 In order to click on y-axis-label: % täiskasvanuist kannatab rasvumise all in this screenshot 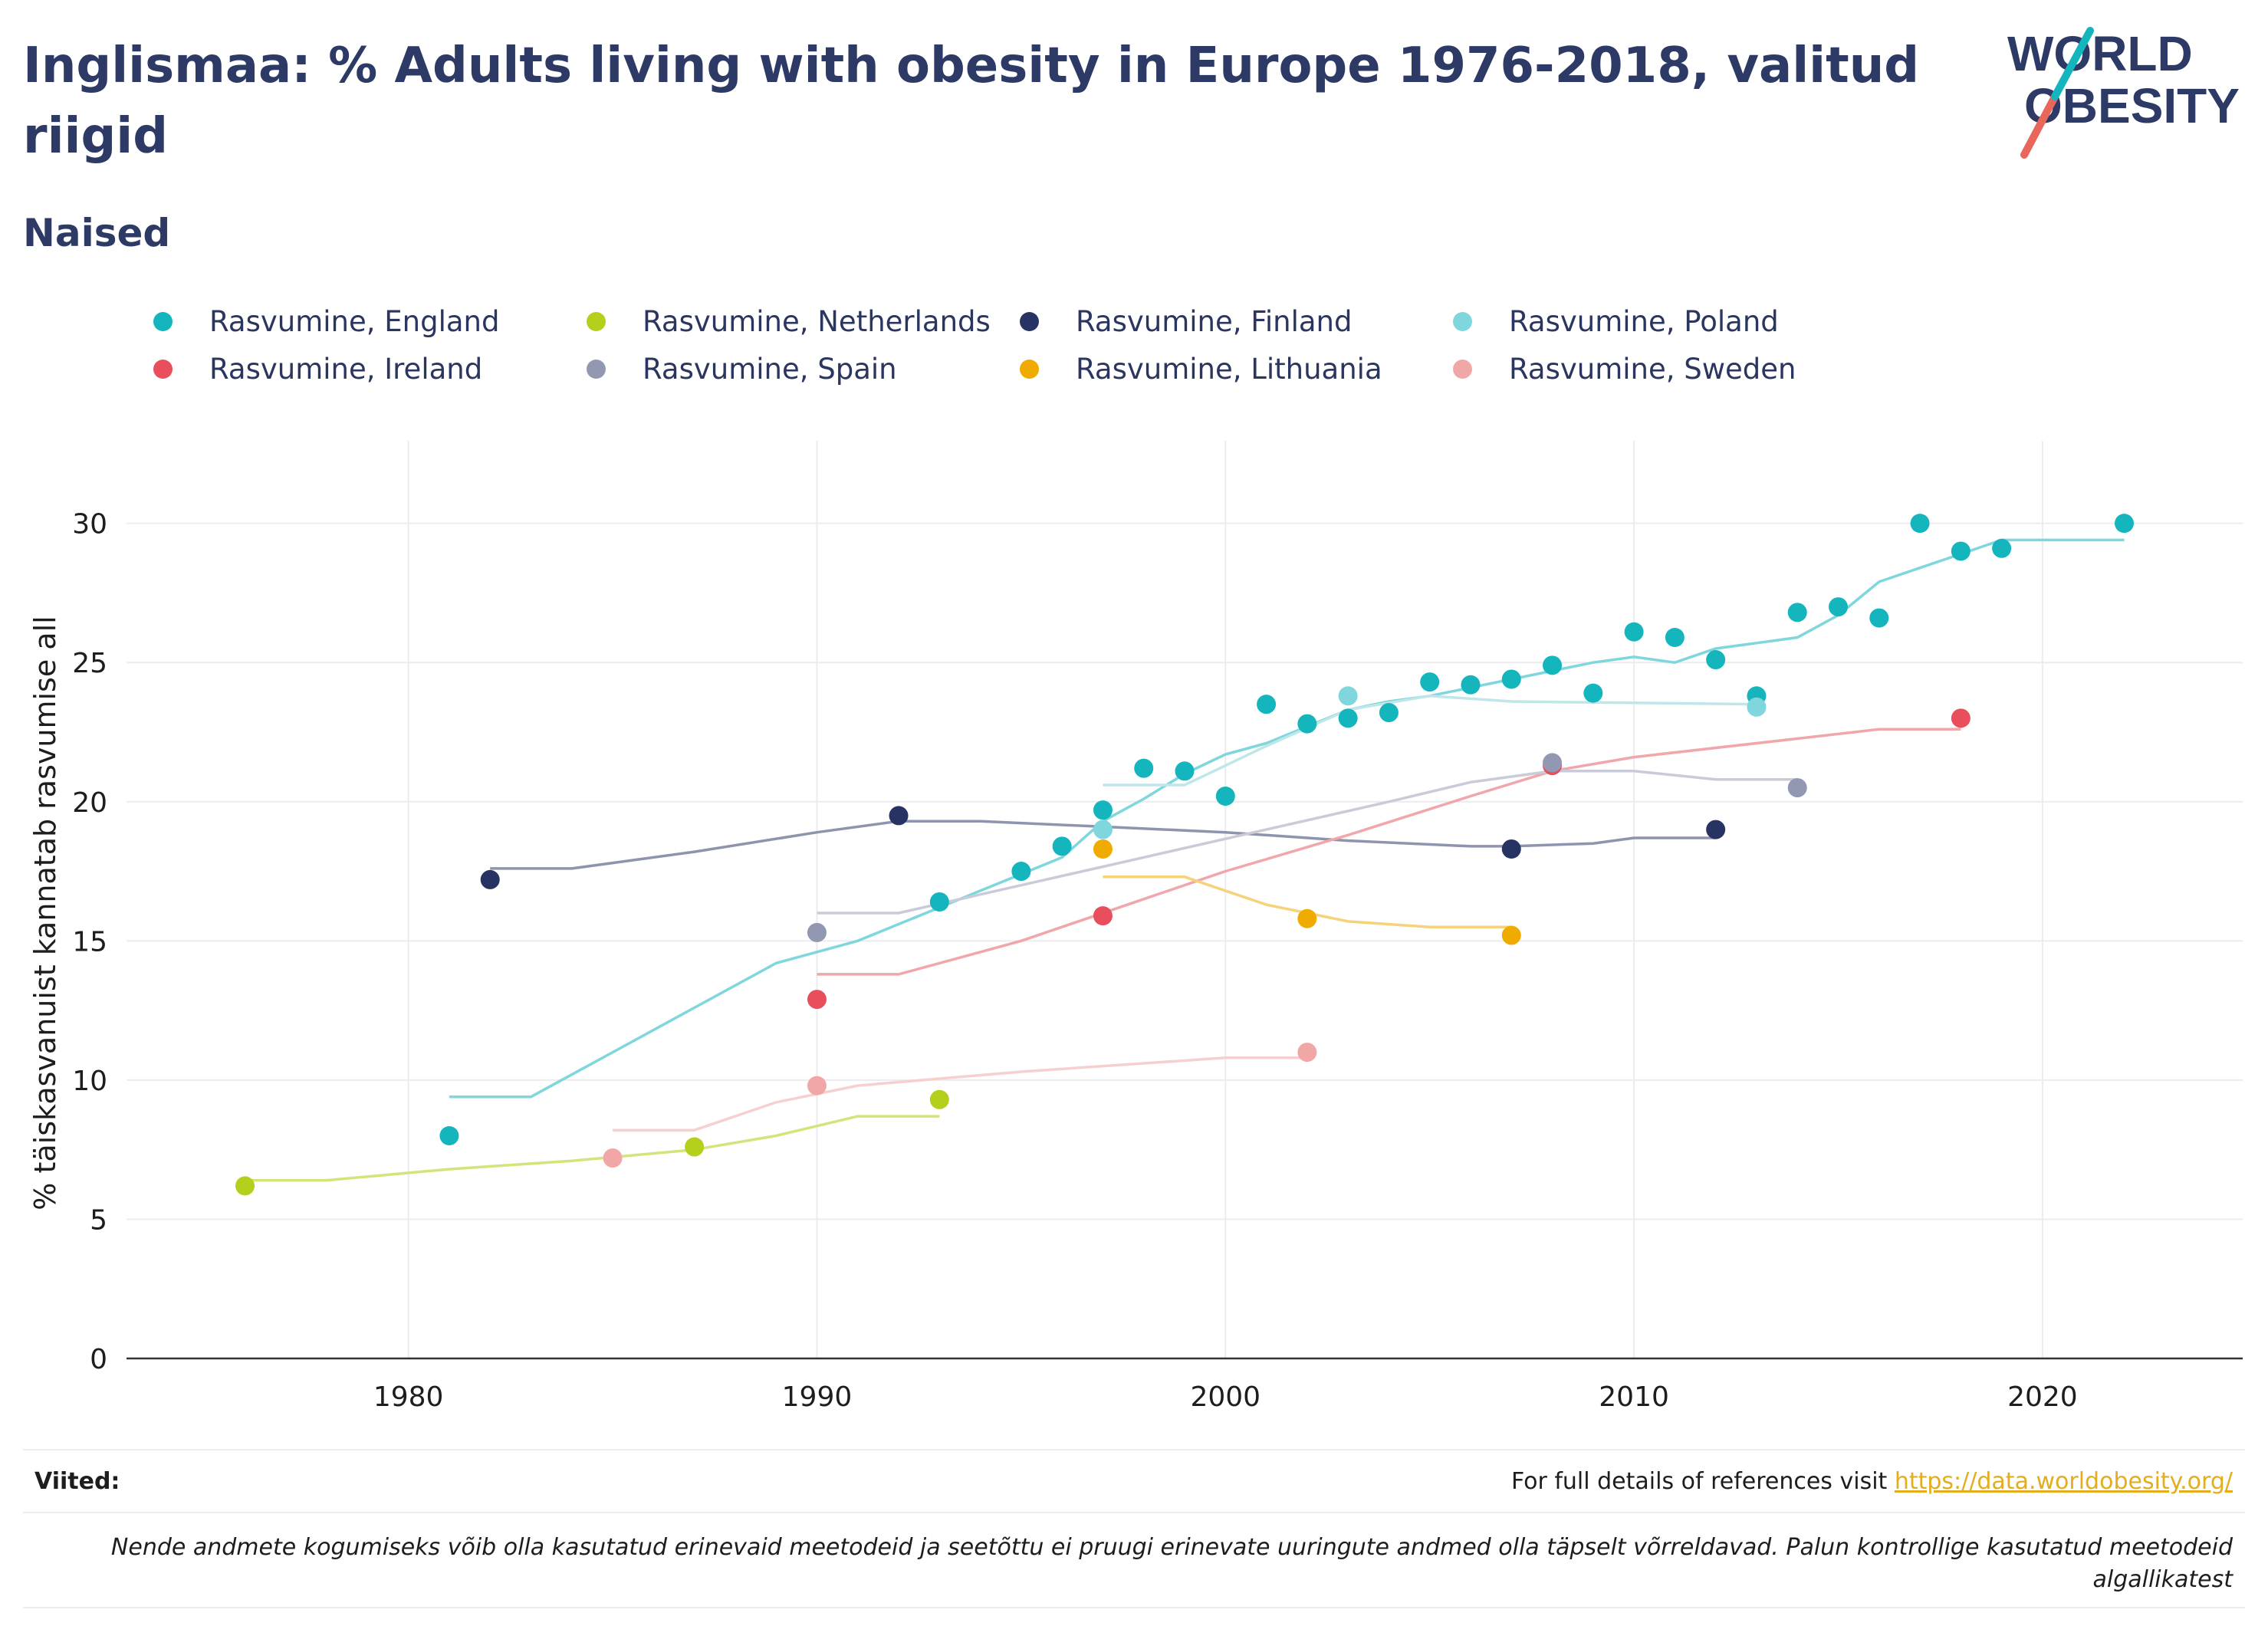, I will do `click(45, 913)`.